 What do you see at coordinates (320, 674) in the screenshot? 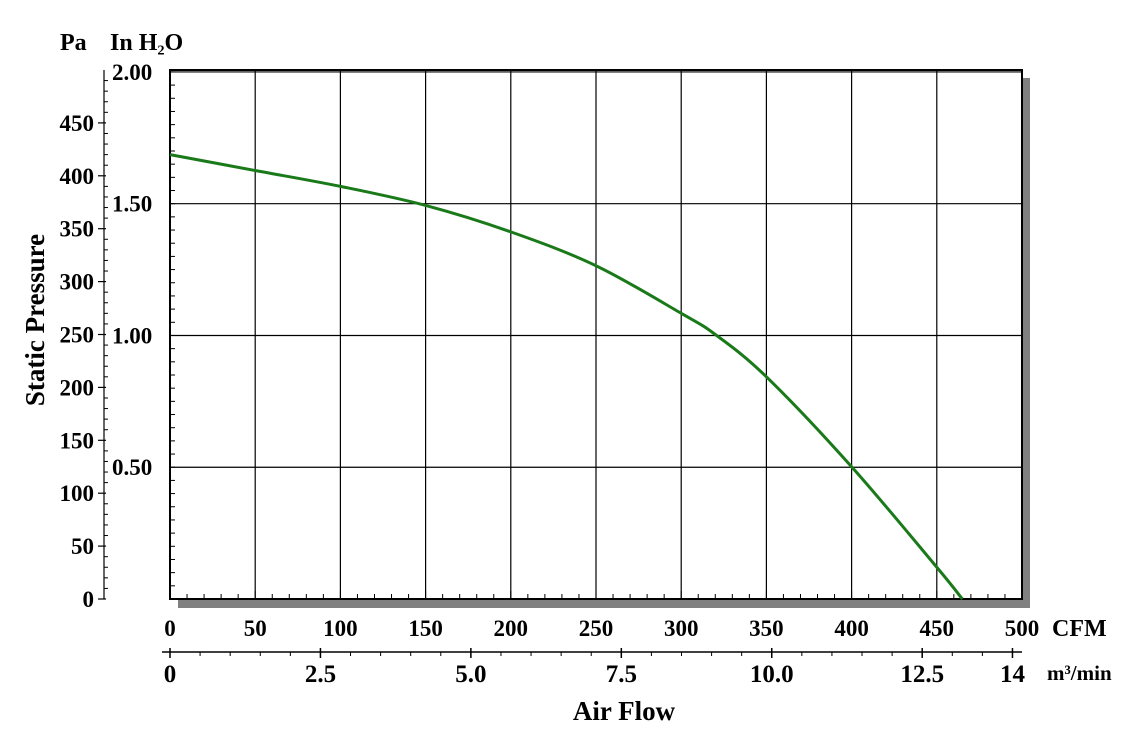
I see `x2-tick-label: 2.5` at bounding box center [320, 674].